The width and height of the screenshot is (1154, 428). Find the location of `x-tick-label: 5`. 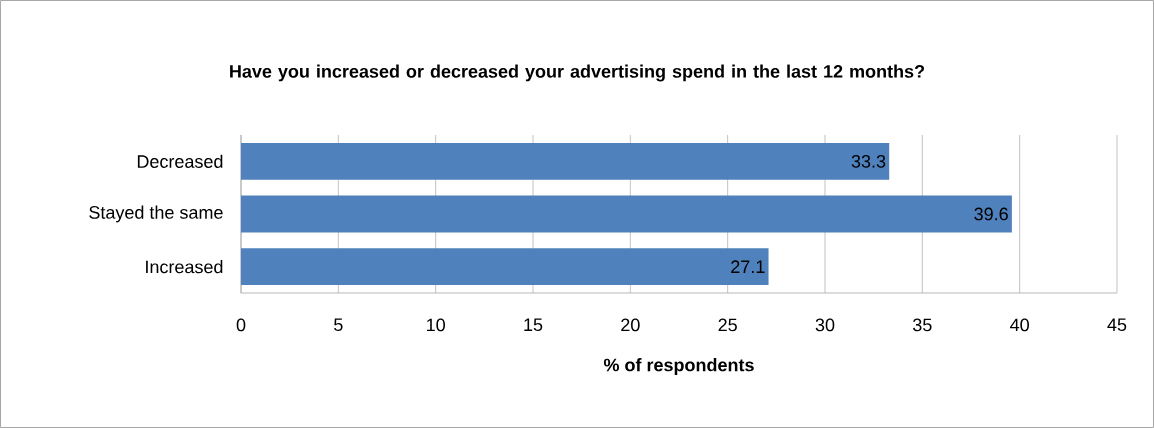

x-tick-label: 5 is located at coordinates (338, 325).